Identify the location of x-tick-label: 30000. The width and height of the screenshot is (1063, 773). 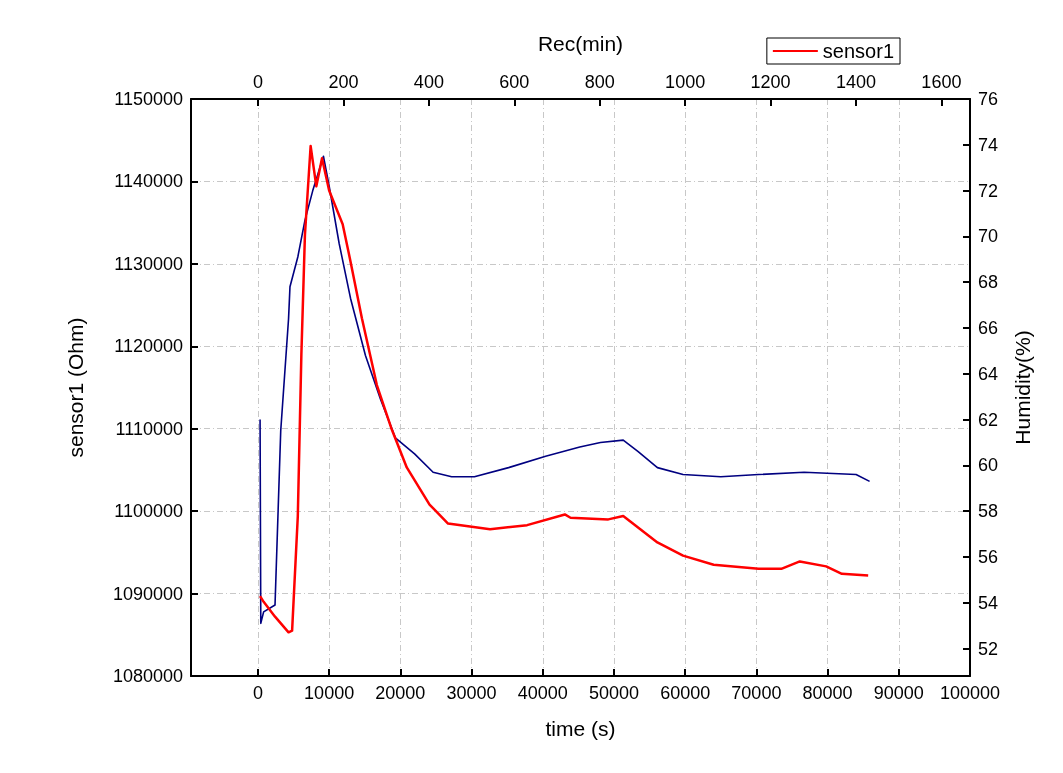
(471, 693).